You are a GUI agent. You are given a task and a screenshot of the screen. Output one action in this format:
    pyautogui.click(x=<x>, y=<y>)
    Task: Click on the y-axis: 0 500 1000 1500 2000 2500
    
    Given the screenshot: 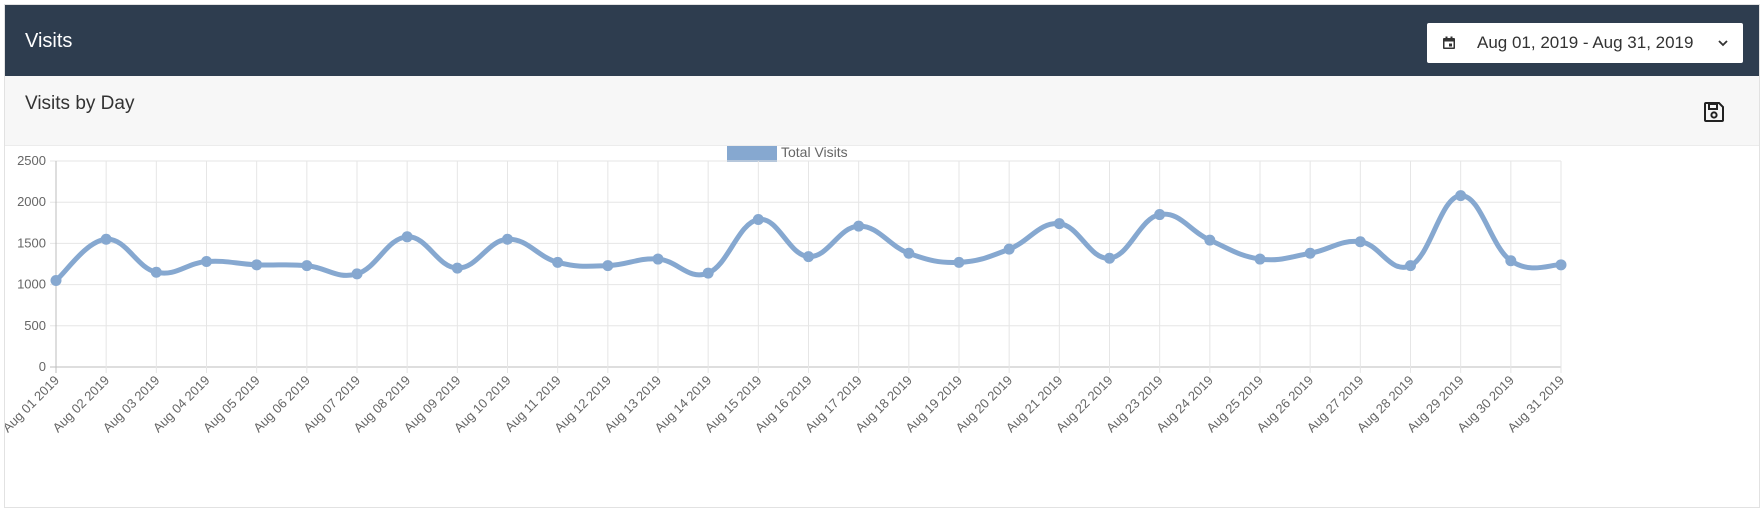 What is the action you would take?
    pyautogui.click(x=31, y=263)
    